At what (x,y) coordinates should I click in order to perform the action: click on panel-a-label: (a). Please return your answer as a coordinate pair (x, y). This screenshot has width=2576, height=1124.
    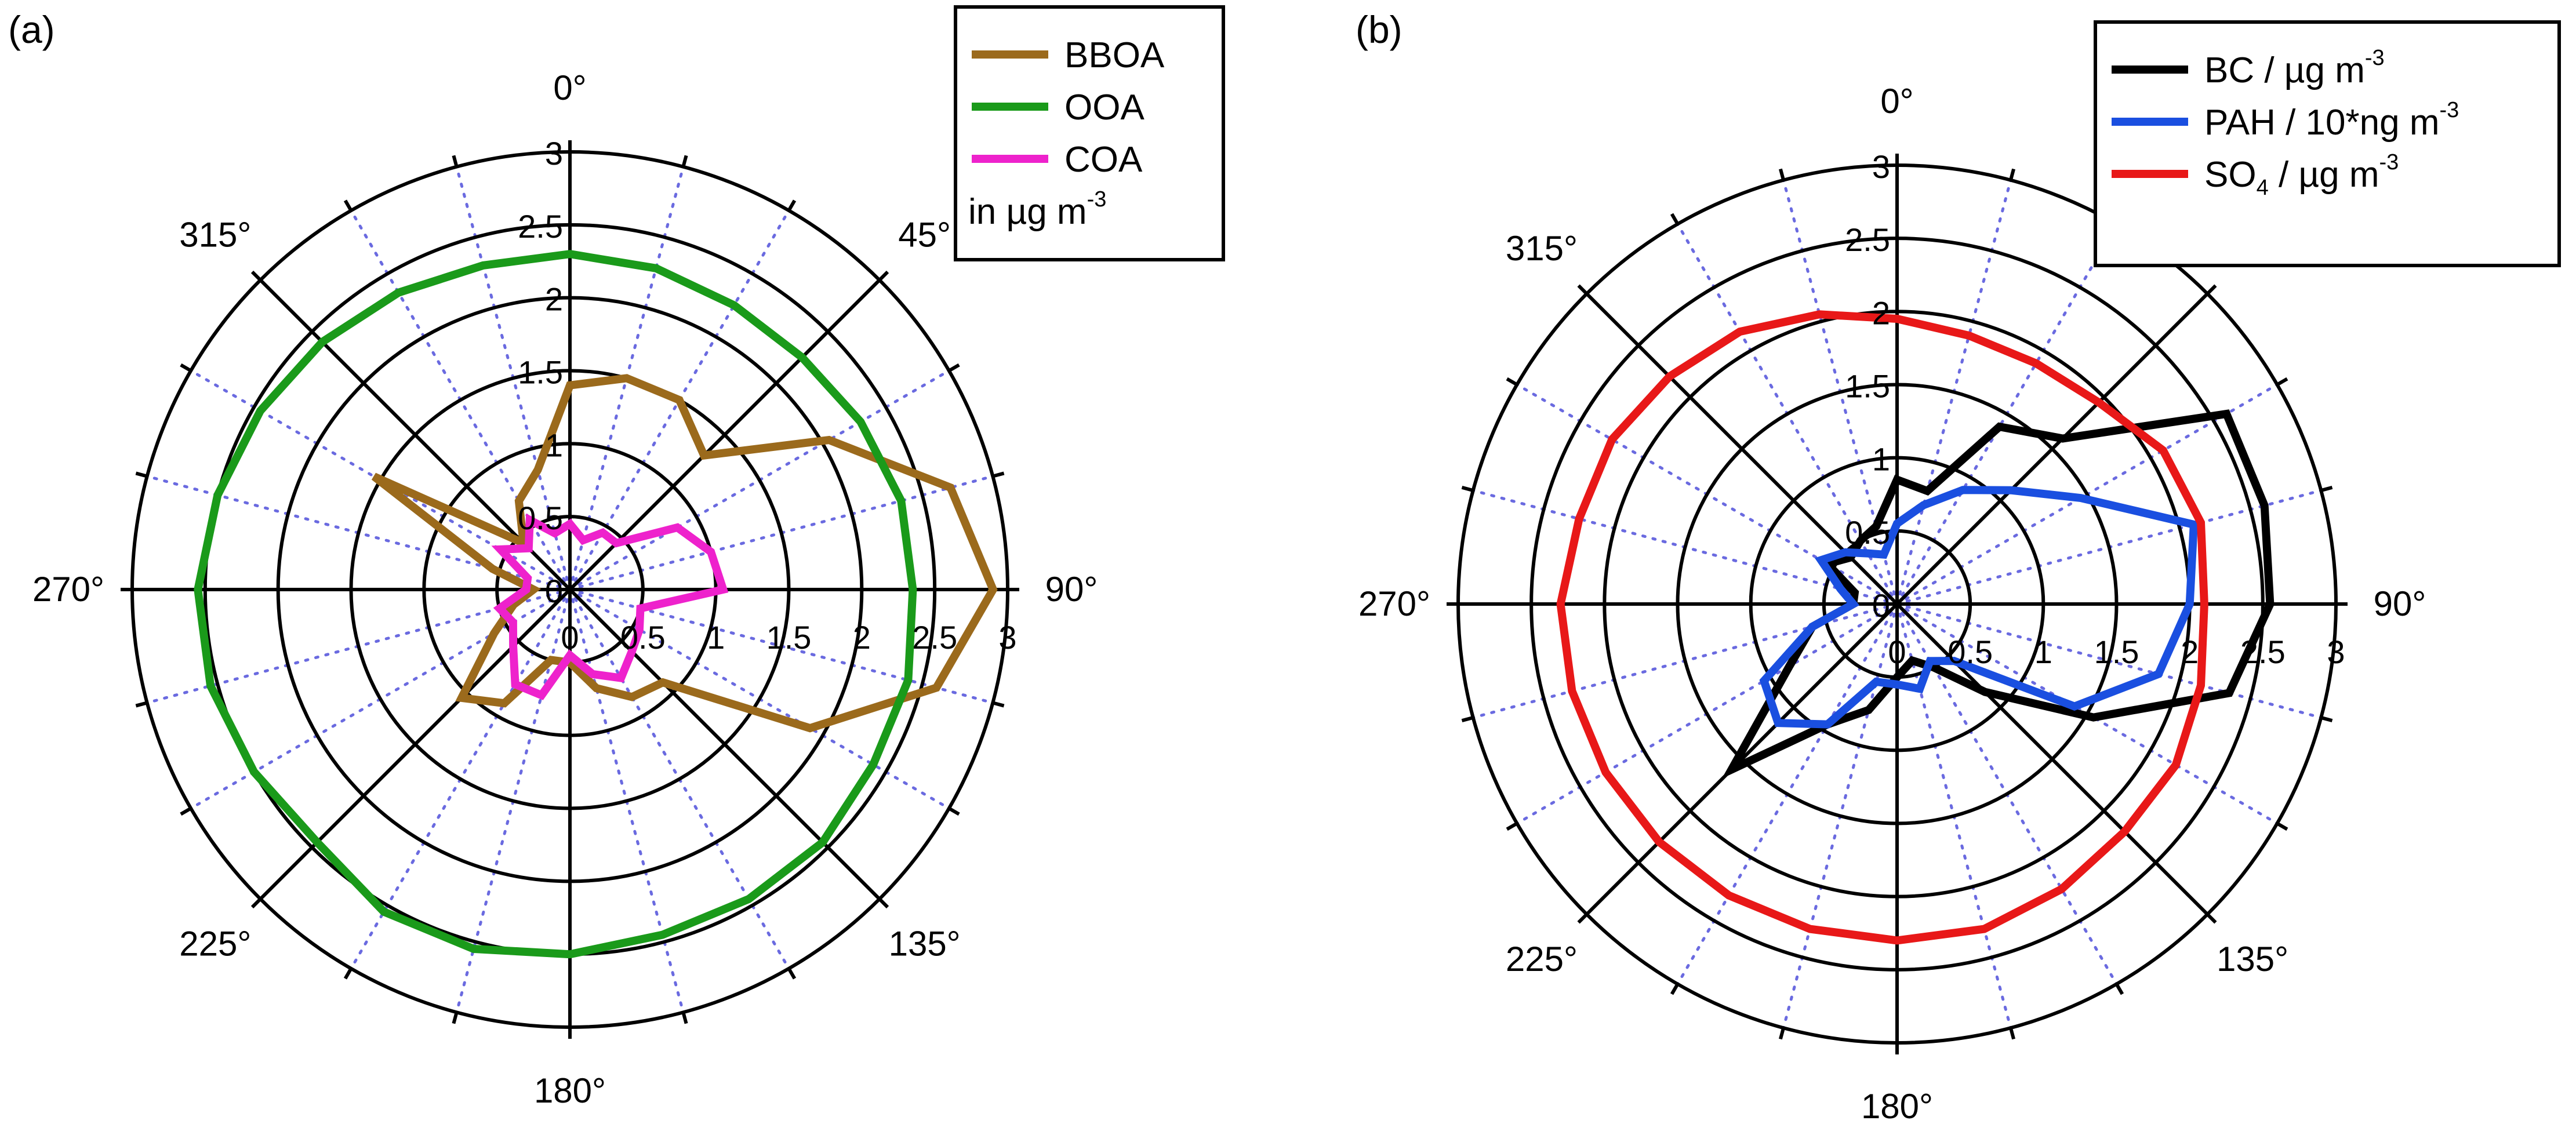
    Looking at the image, I should click on (31, 29).